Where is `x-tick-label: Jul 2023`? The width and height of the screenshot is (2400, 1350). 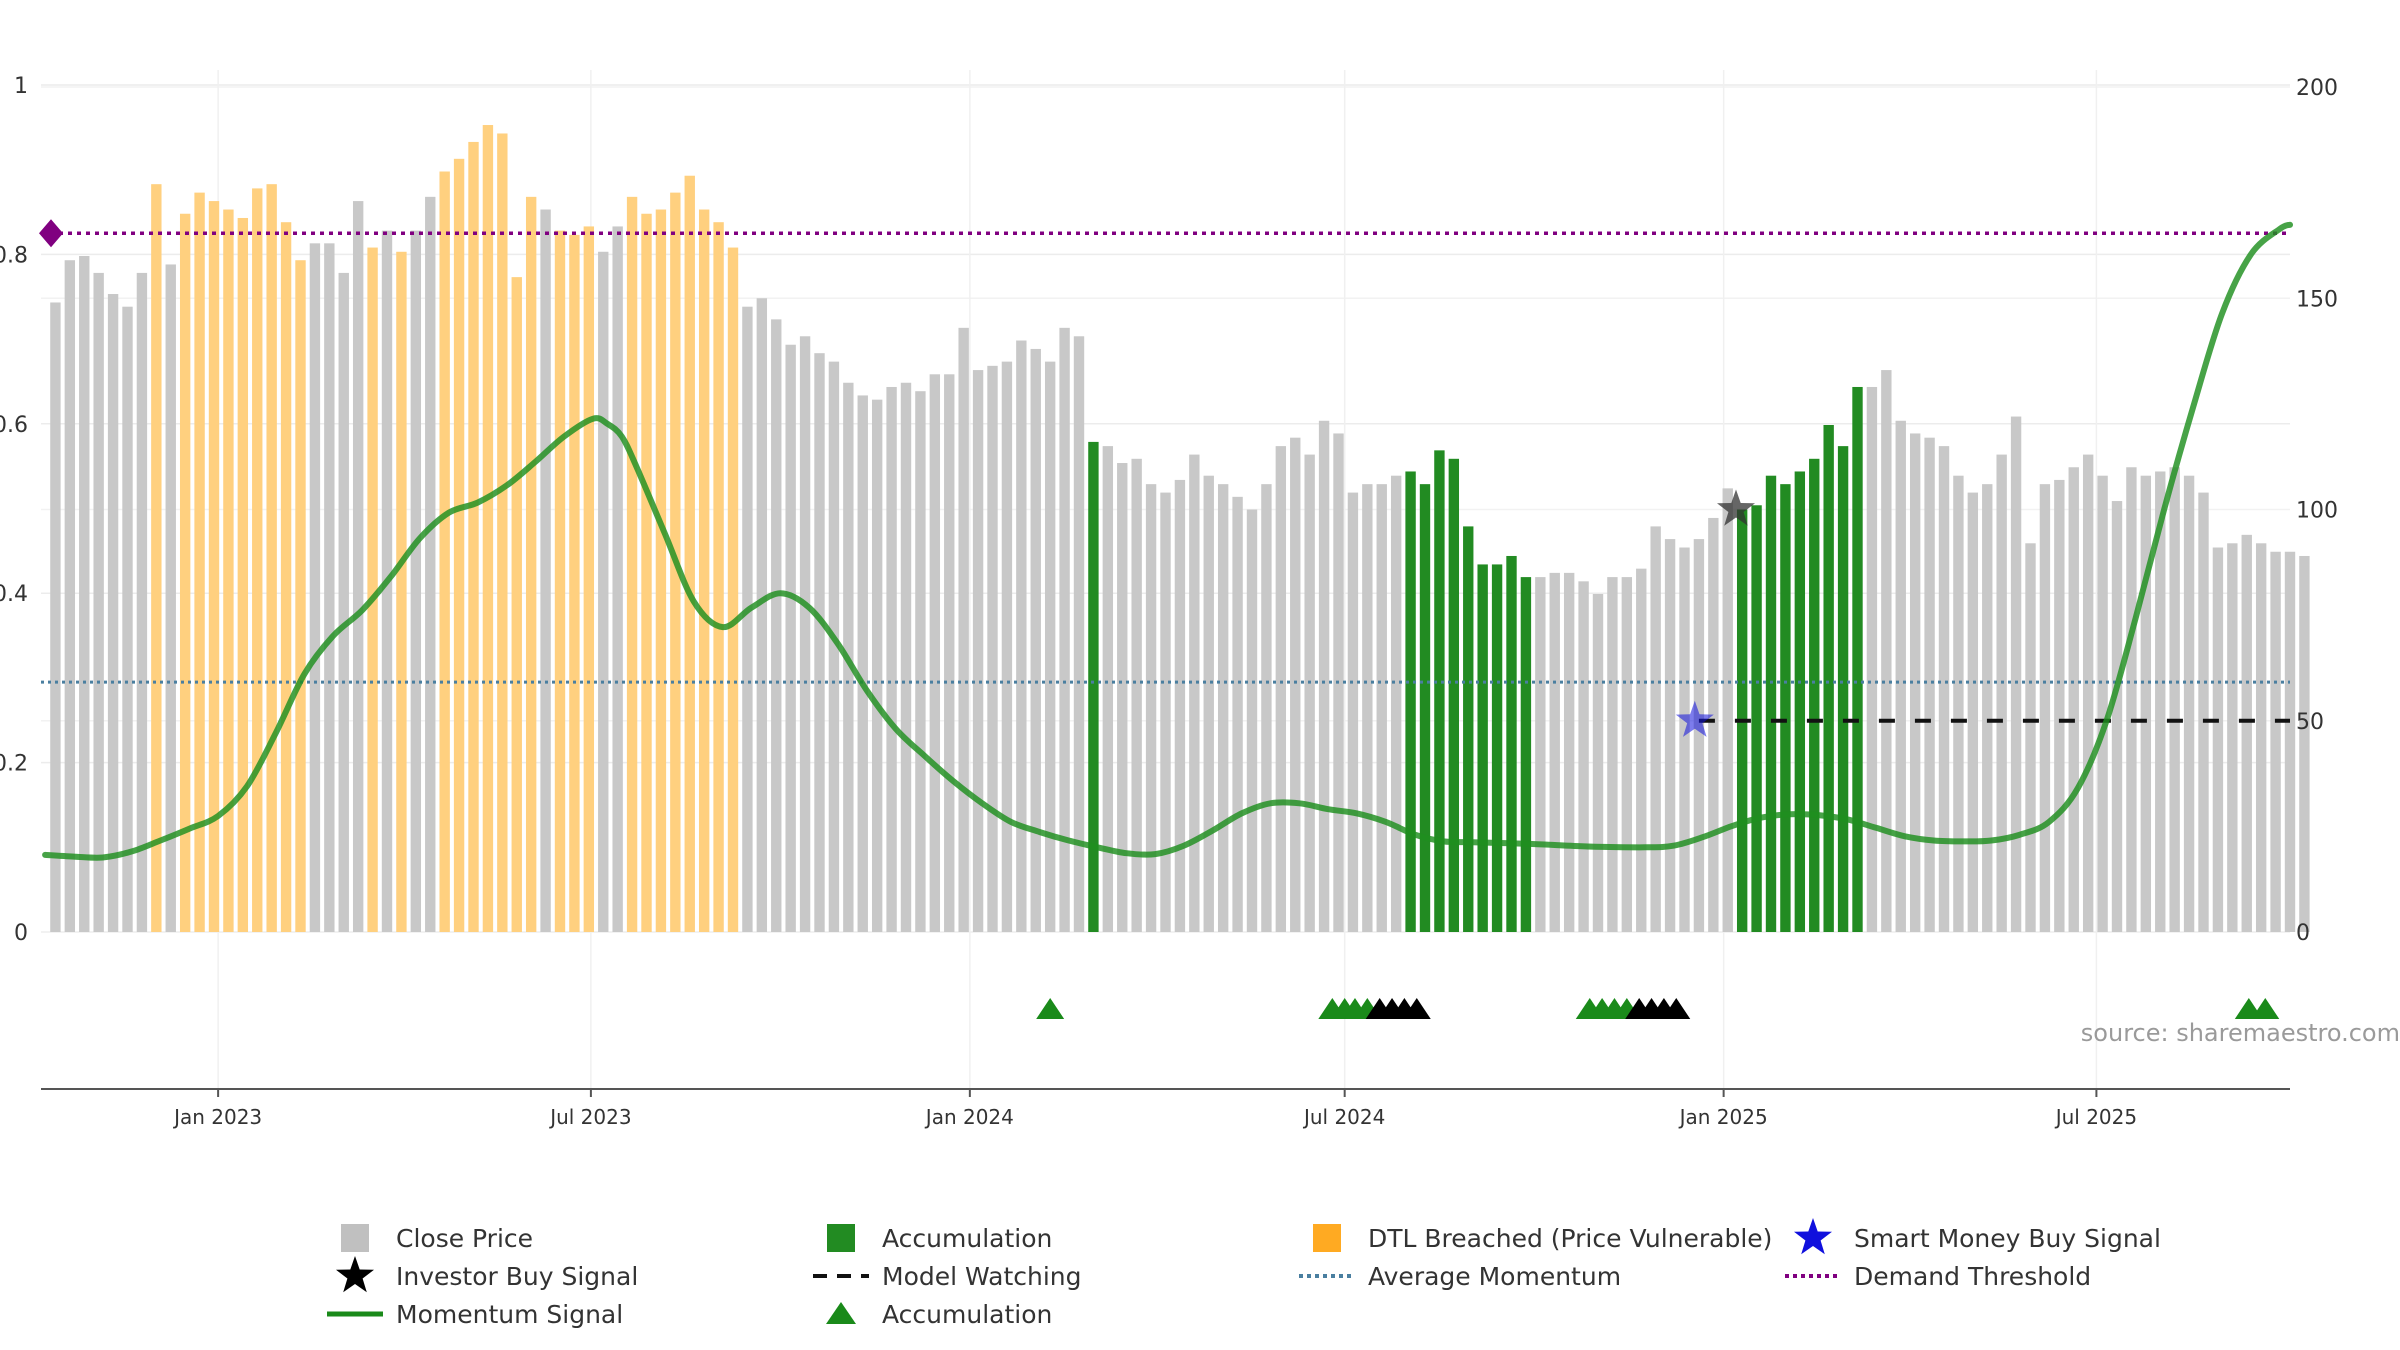 x-tick-label: Jul 2023 is located at coordinates (589, 1117).